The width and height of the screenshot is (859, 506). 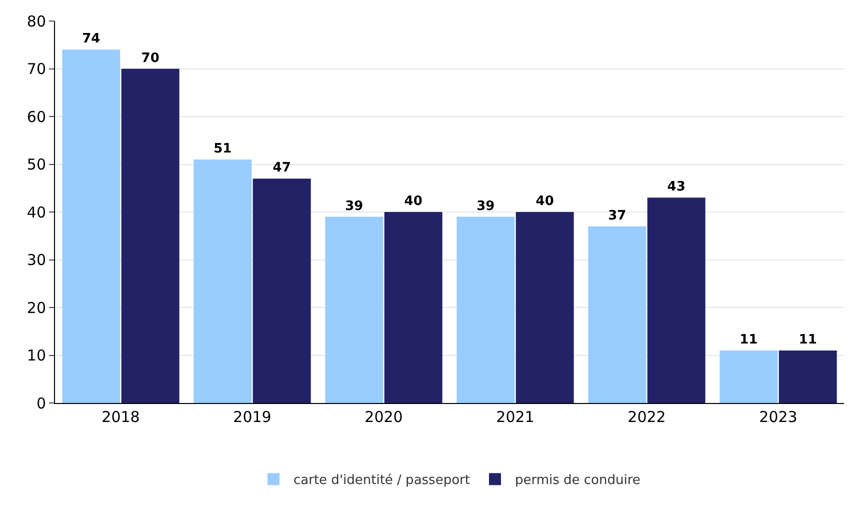 What do you see at coordinates (383, 417) in the screenshot?
I see `x-tick-label: 2020` at bounding box center [383, 417].